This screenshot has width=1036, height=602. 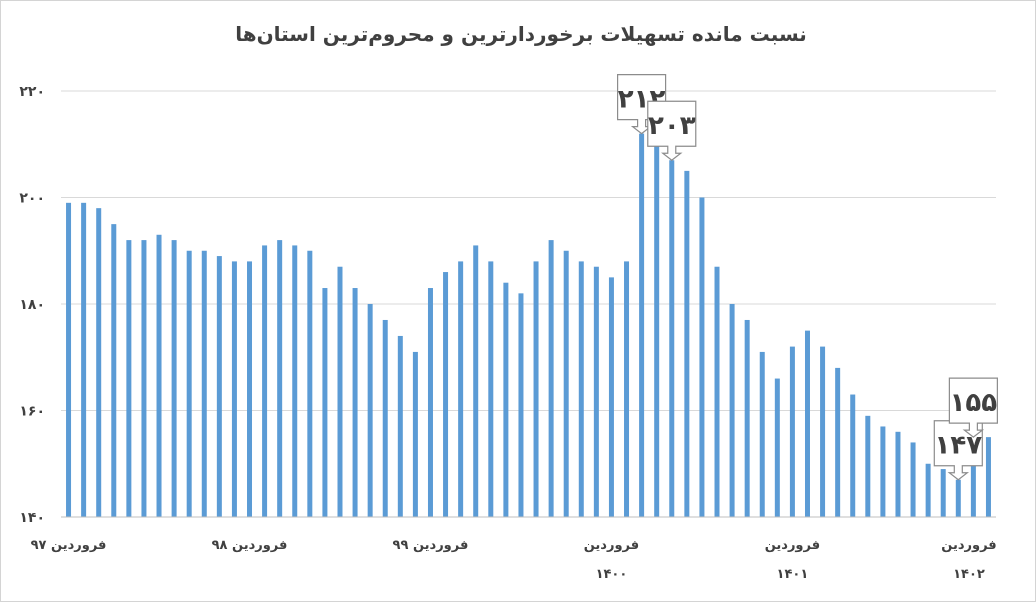 What do you see at coordinates (32, 199) in the screenshot?
I see `y-tick-label: ۲۰۰` at bounding box center [32, 199].